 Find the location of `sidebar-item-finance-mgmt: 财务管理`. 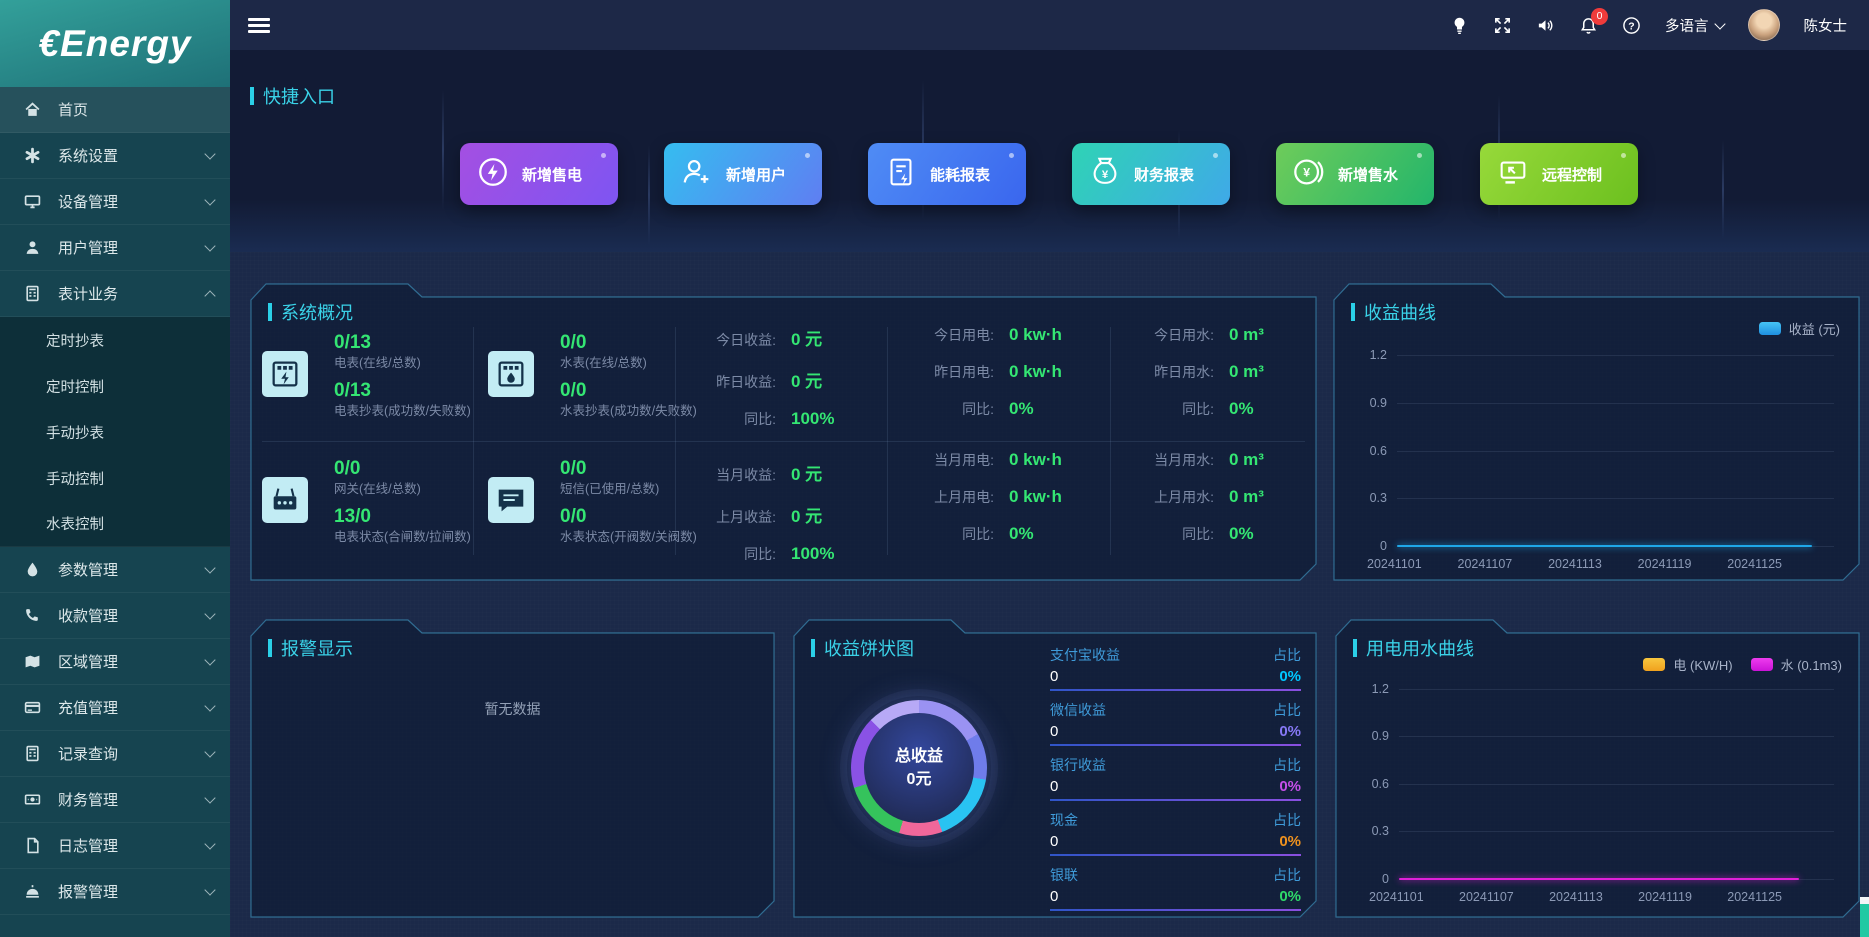

sidebar-item-finance-mgmt: 财务管理 is located at coordinates (115, 800).